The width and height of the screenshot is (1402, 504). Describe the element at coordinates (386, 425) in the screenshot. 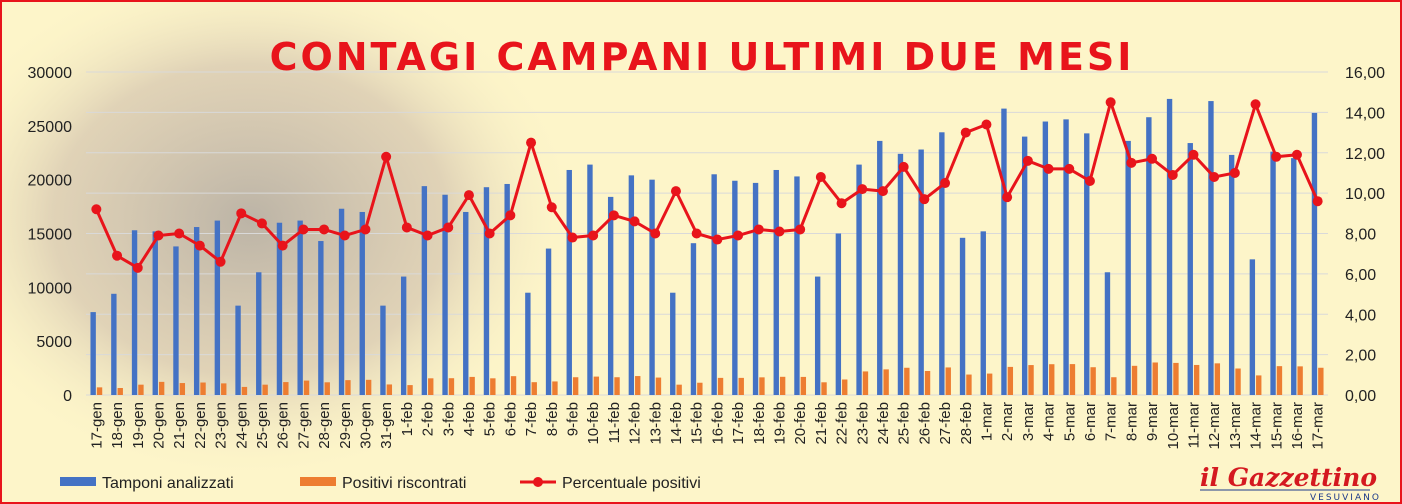

I see `x-tick-label: 31-gen` at that location.